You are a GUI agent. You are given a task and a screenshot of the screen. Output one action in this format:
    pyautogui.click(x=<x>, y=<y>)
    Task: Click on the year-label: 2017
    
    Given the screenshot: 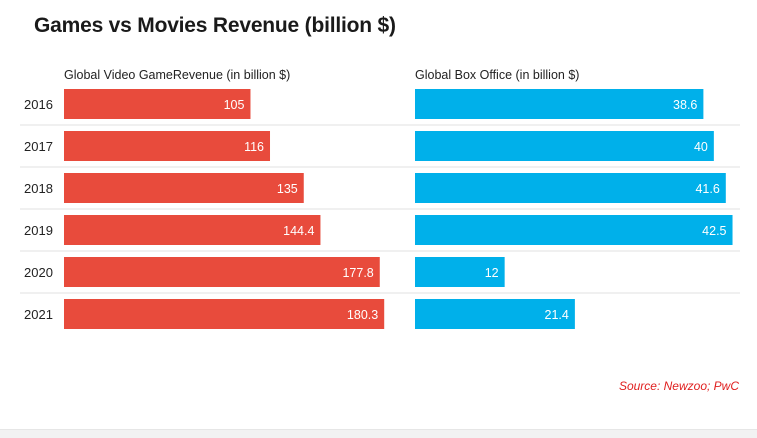 What is the action you would take?
    pyautogui.click(x=38, y=146)
    